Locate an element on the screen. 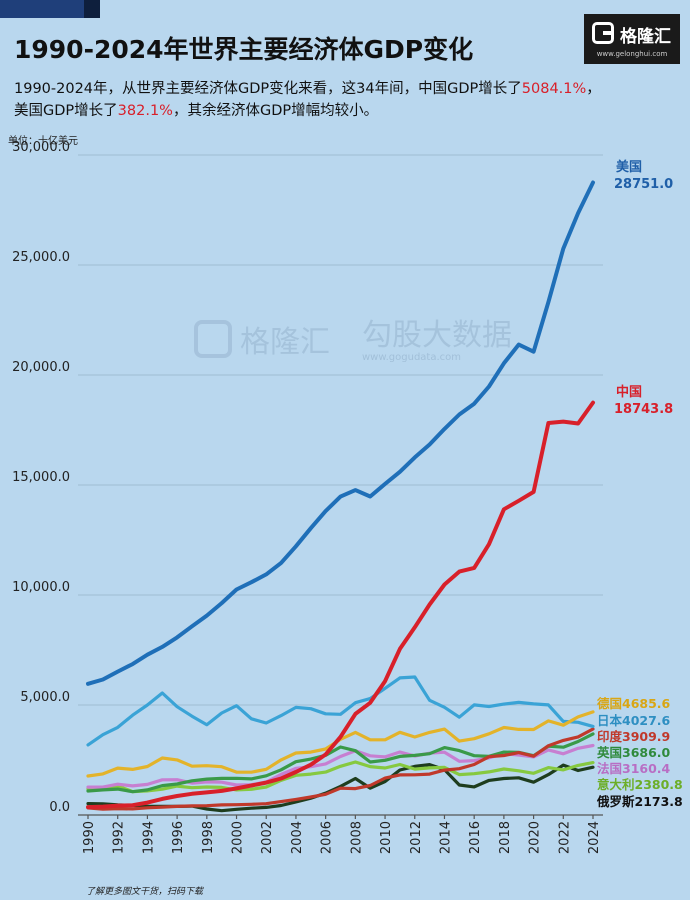 The height and width of the screenshot is (900, 690). logo-g-icon is located at coordinates (603, 33).